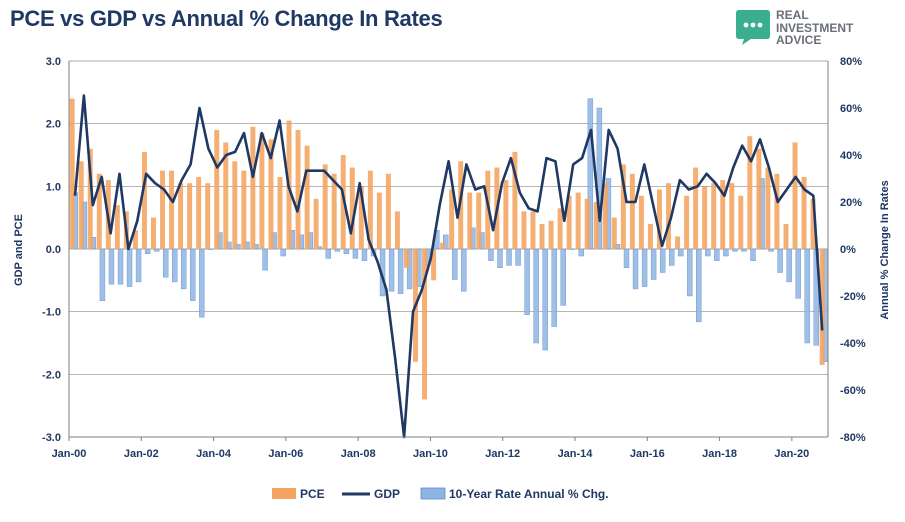  What do you see at coordinates (387, 494) in the screenshot?
I see `legend-label-gdp: GDP` at bounding box center [387, 494].